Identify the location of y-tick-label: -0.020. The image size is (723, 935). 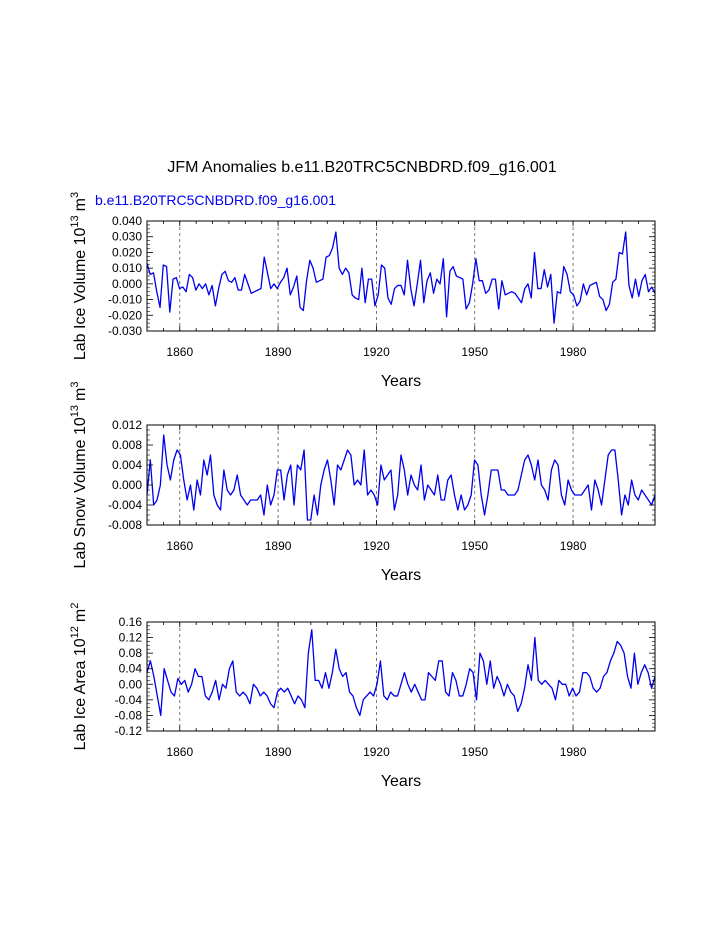
(125, 315).